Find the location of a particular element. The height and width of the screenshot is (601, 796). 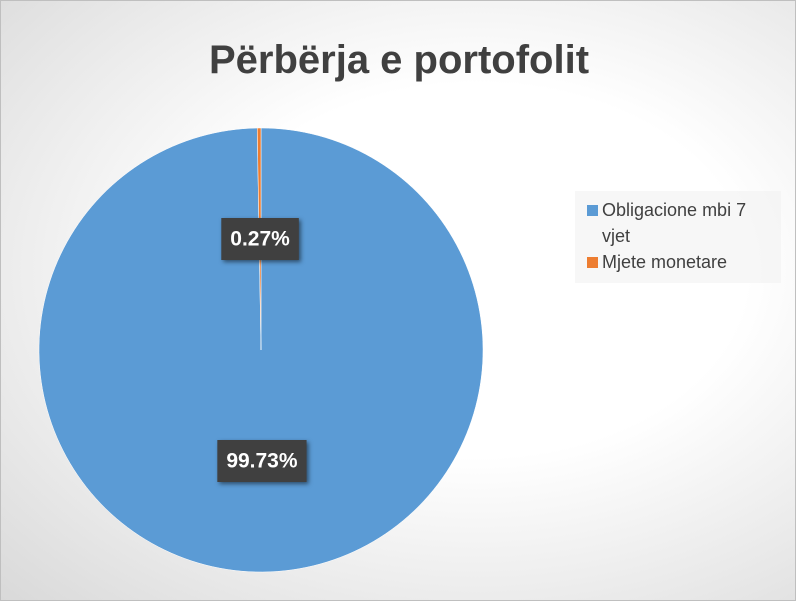

data-label-text: 0.27% is located at coordinates (260, 239).